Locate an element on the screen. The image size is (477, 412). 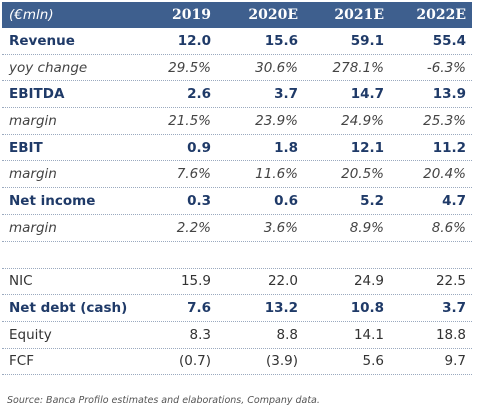
cell-value: 3.6% is located at coordinates (280, 227).